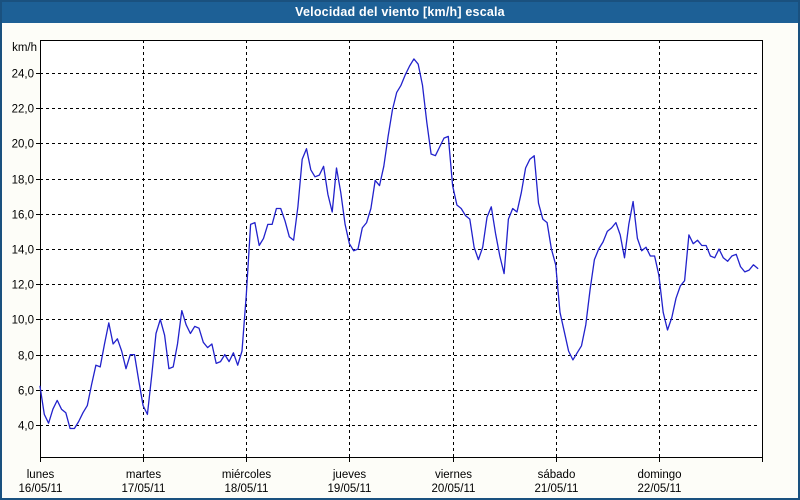 This screenshot has width=800, height=500. I want to click on x-day-label: domingo, so click(659, 475).